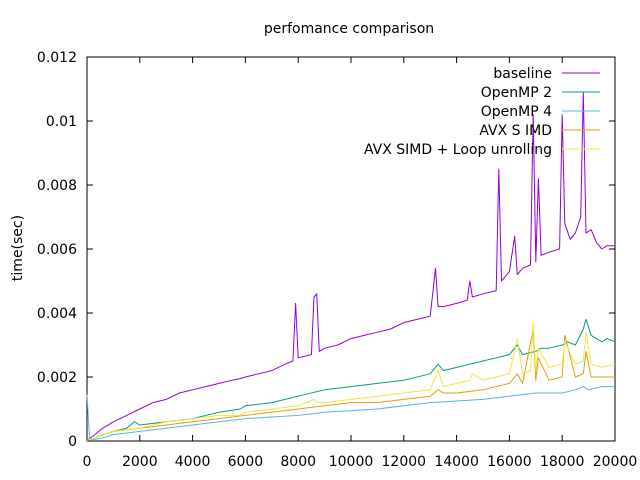 This screenshot has height=480, width=640. I want to click on x-tick-label: 8000, so click(298, 462).